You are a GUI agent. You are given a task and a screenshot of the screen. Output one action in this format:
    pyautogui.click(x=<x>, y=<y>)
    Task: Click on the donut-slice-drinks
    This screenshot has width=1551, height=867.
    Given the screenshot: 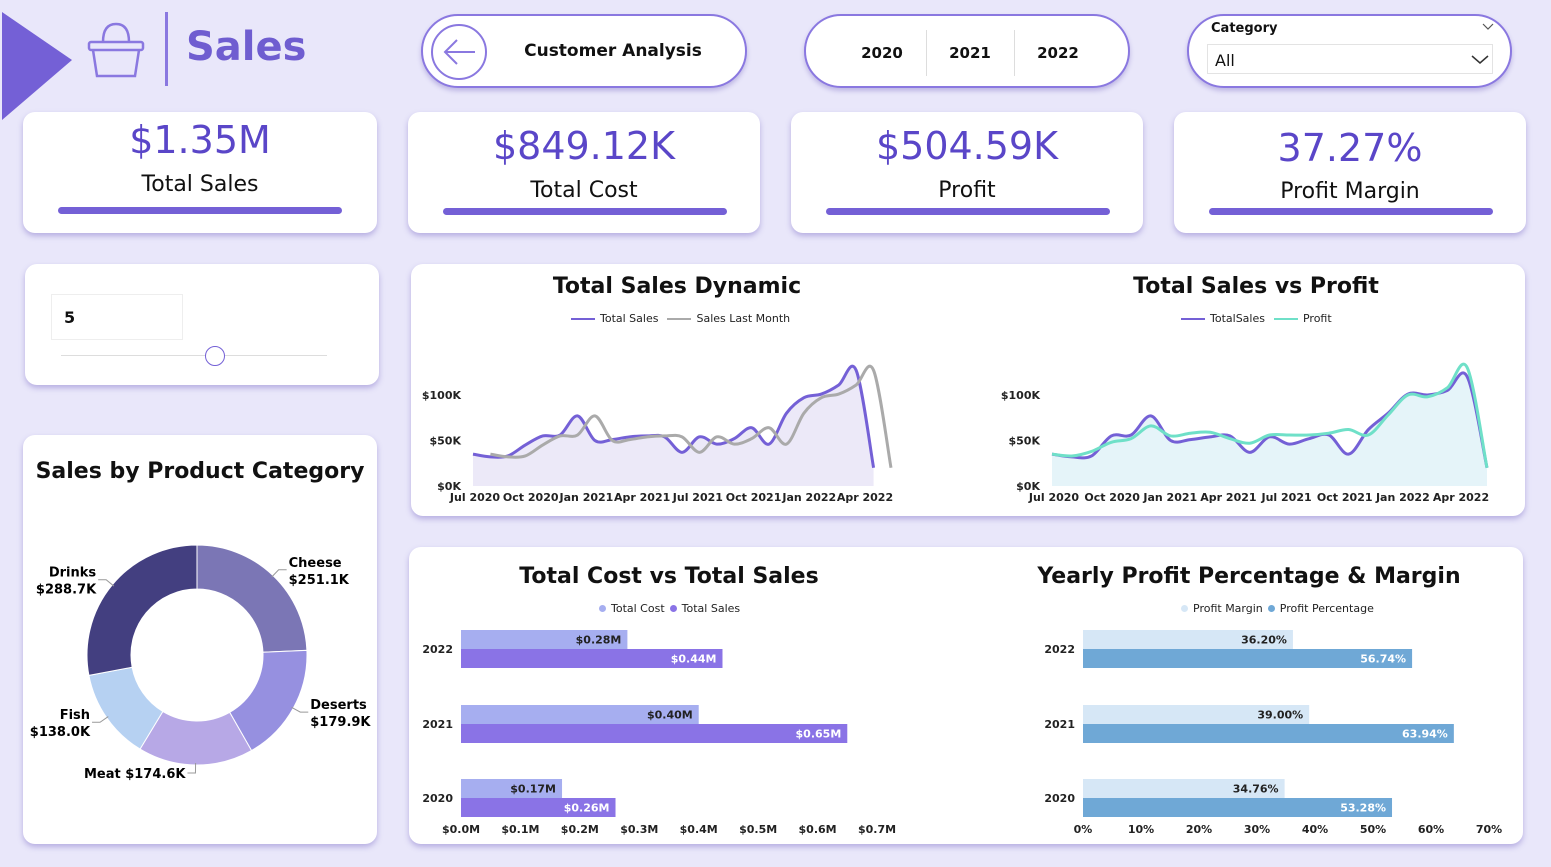 What is the action you would take?
    pyautogui.click(x=142, y=610)
    